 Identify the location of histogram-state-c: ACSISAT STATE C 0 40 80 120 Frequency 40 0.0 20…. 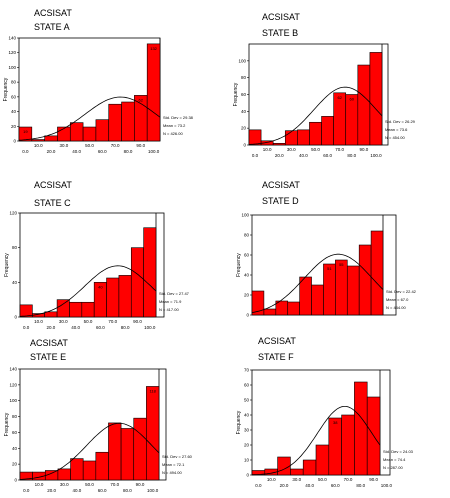
(105, 250).